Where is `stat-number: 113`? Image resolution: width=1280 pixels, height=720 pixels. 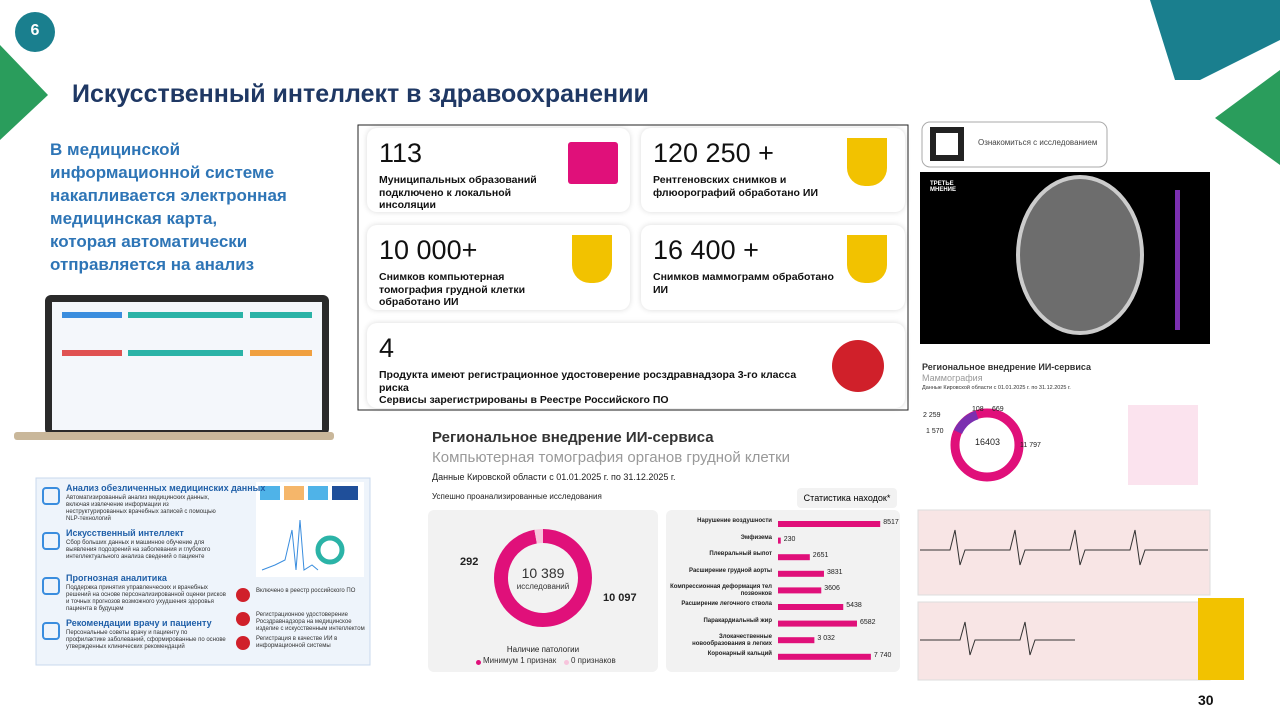 stat-number: 113 is located at coordinates (401, 153).